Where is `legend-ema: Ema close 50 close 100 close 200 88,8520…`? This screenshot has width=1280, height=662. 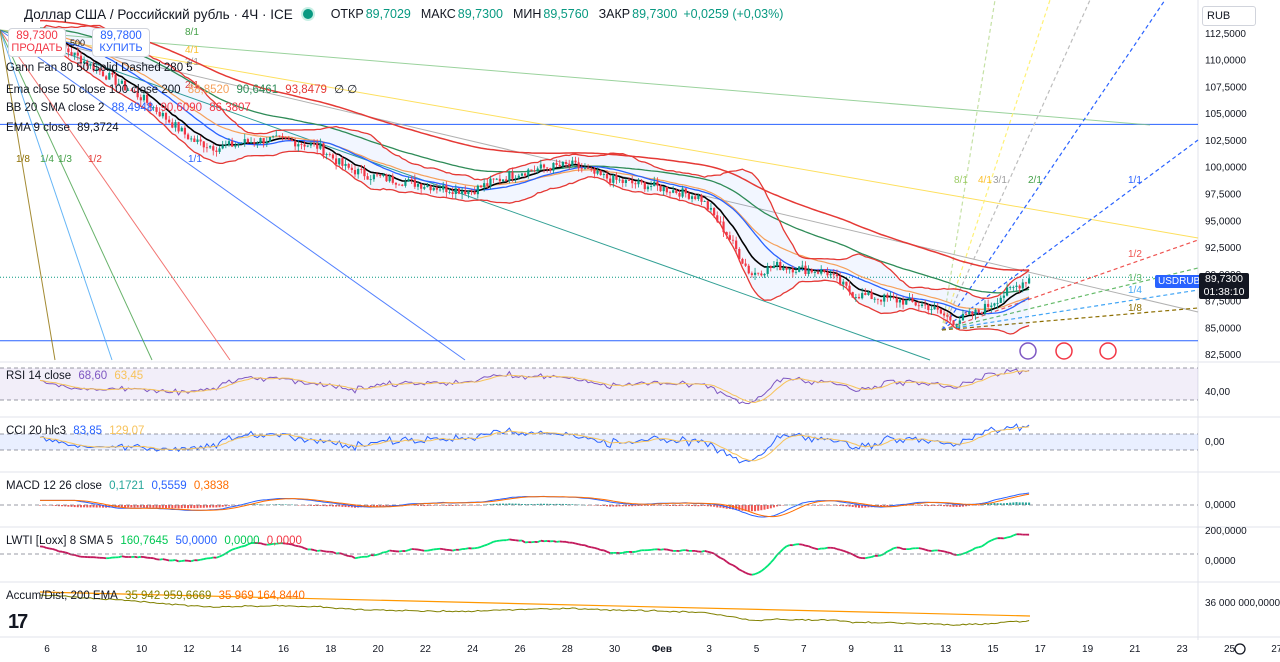
legend-ema: Ema close 50 close 100 close 200 88,8520… is located at coordinates (183, 89).